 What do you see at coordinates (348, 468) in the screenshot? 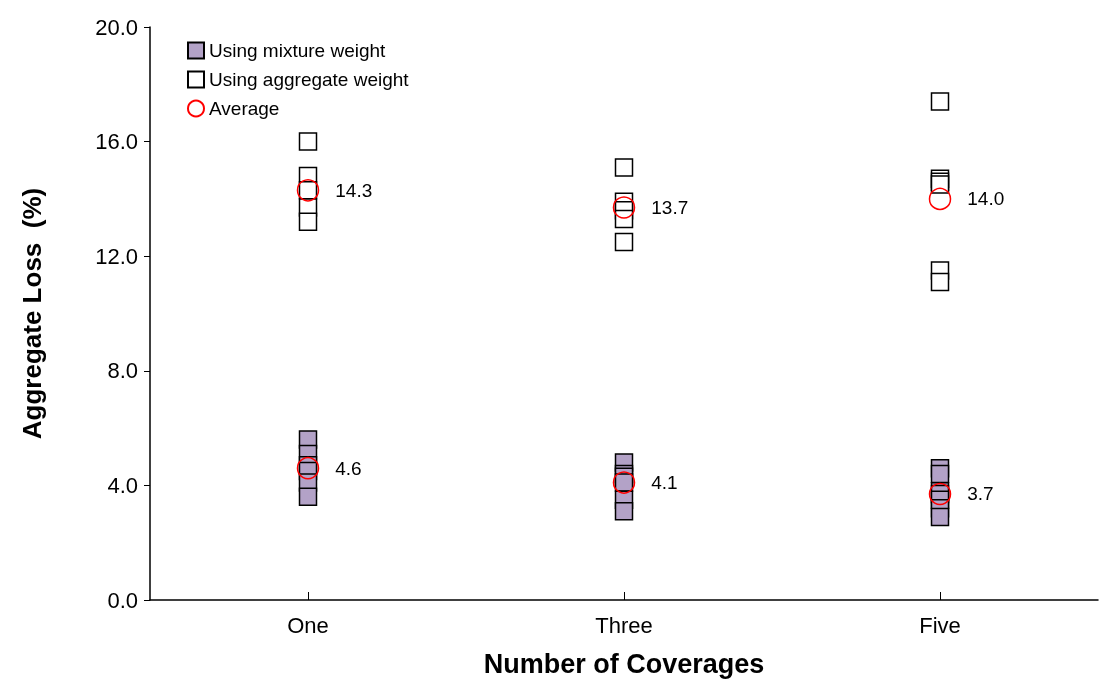
I see `data-label: 4.6` at bounding box center [348, 468].